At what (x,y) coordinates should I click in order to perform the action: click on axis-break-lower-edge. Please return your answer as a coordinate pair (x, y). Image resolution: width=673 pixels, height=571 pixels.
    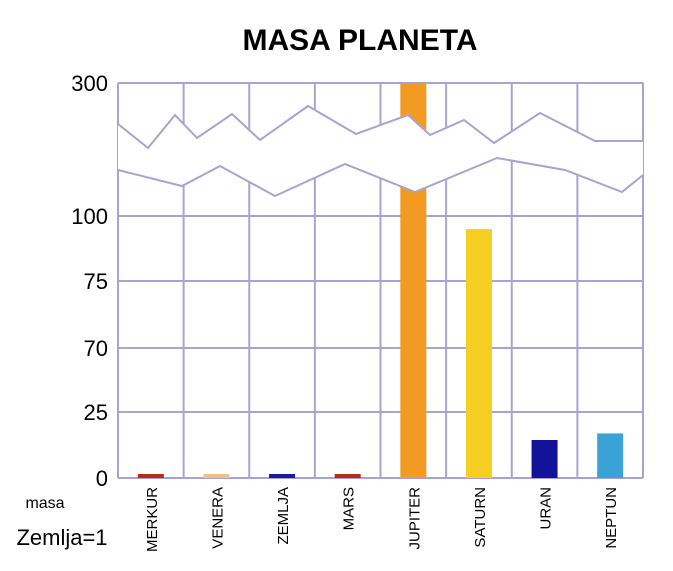
    Looking at the image, I should click on (380, 177).